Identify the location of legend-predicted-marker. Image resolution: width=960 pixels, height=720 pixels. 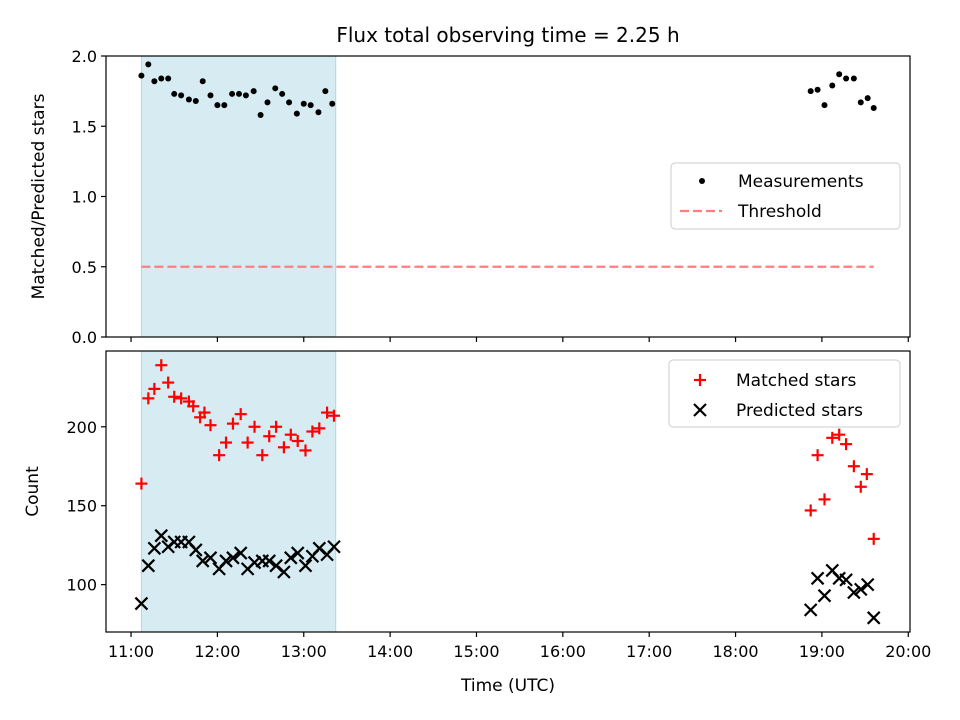
(700, 410).